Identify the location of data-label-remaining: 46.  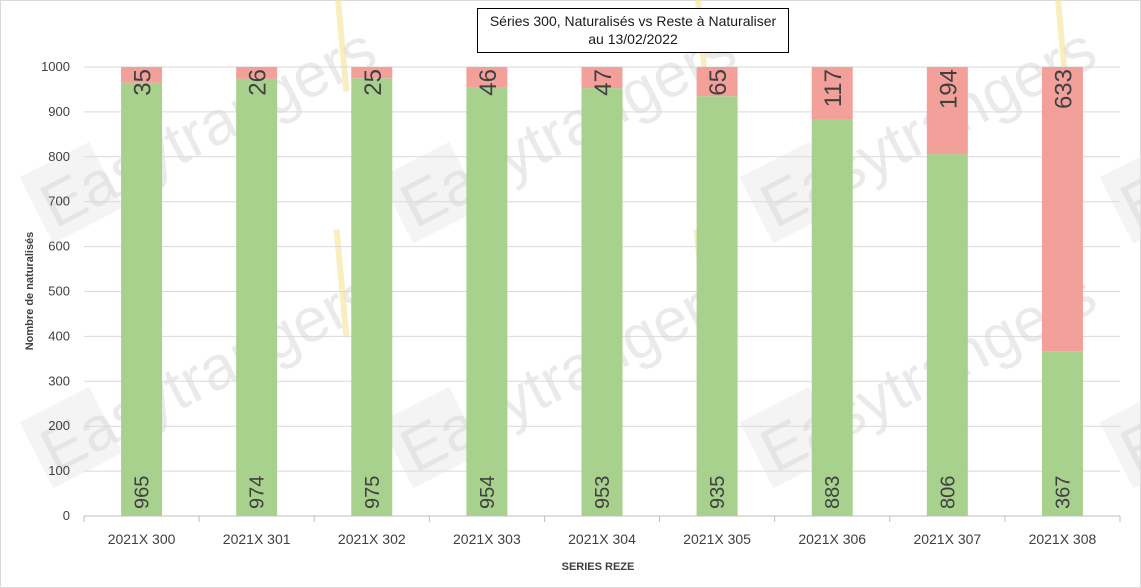
(488, 82).